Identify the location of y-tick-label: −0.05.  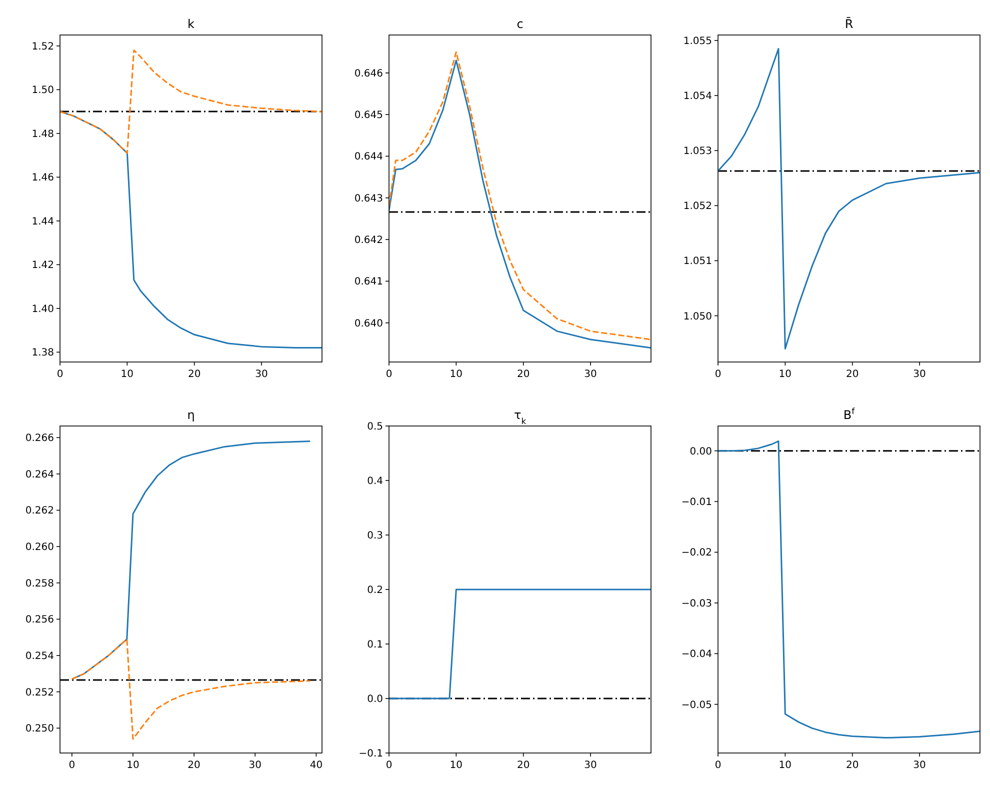
(696, 705).